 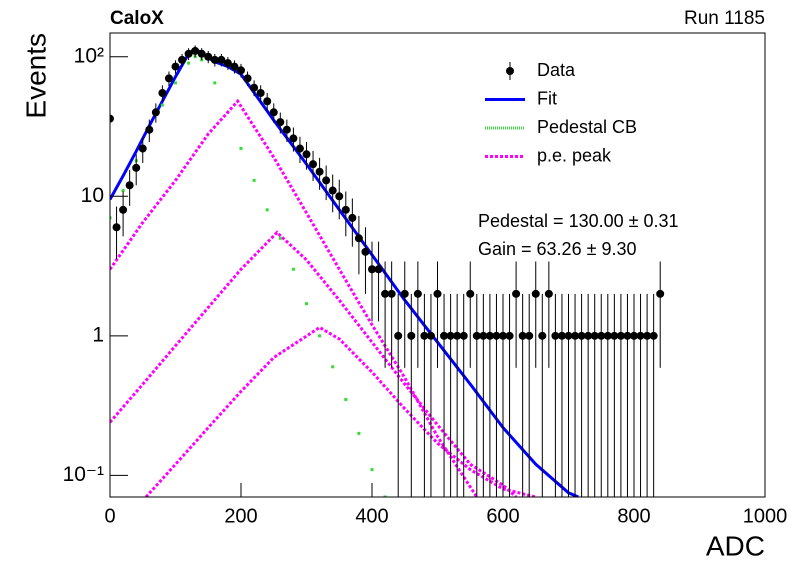 What do you see at coordinates (92, 195) in the screenshot?
I see `y-tick-label: 10` at bounding box center [92, 195].